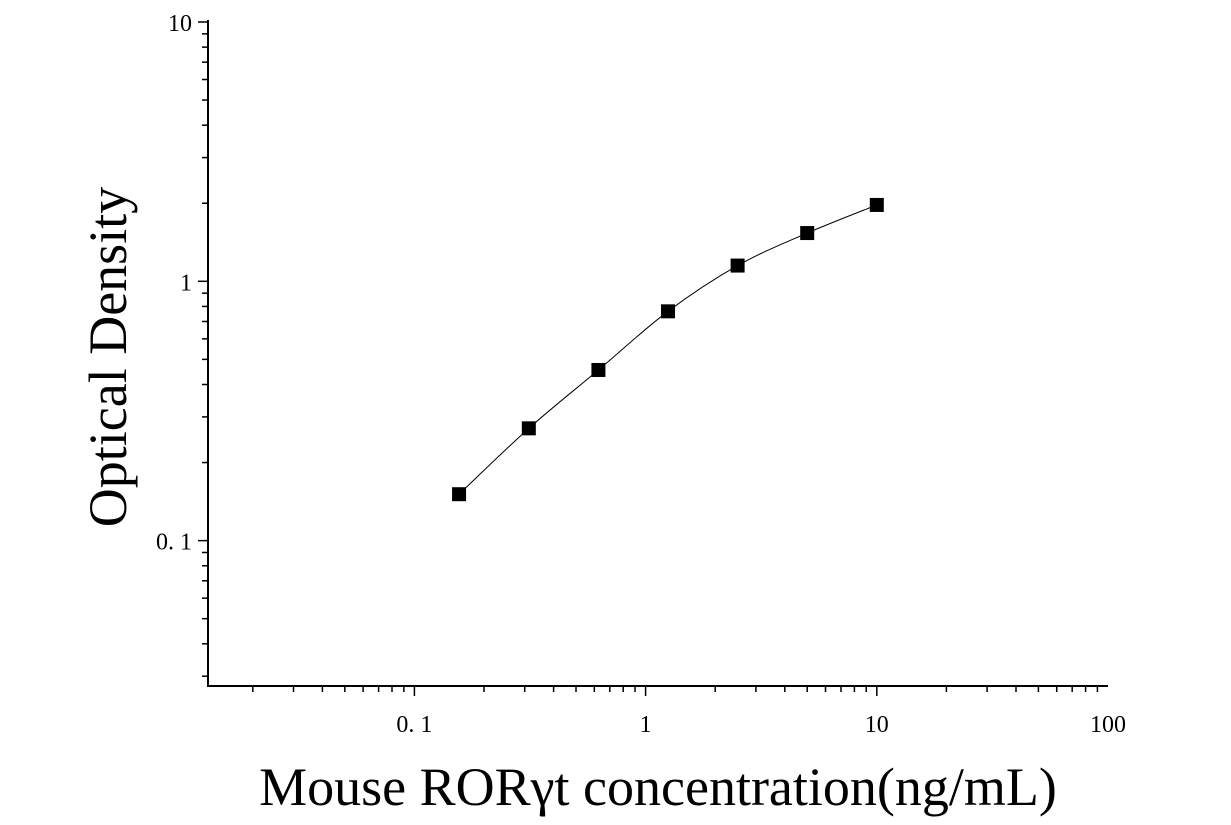  I want to click on y-axis-title: Optical Density, so click(108, 357).